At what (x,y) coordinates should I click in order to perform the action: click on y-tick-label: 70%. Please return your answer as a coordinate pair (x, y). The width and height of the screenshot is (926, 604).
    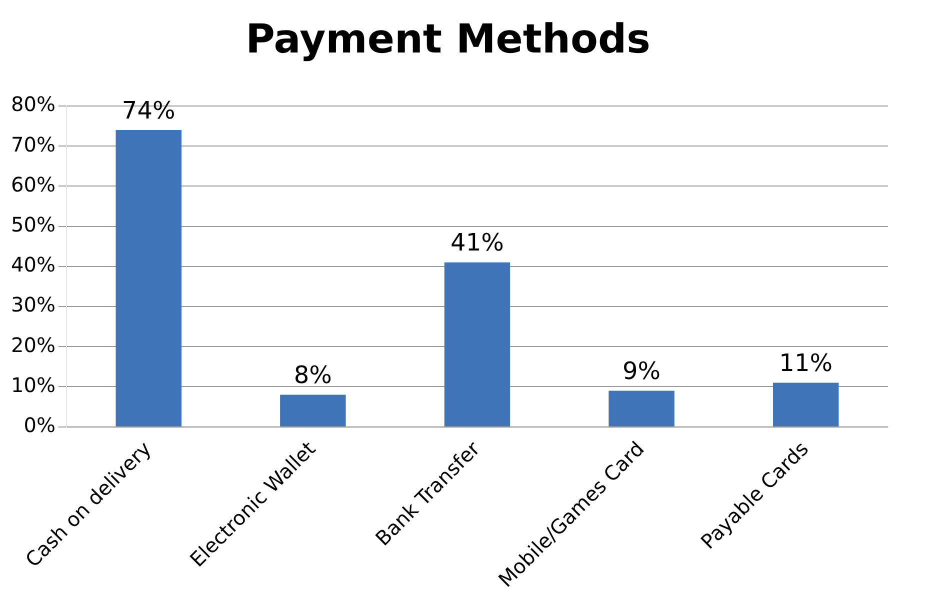
    Looking at the image, I should click on (33, 144).